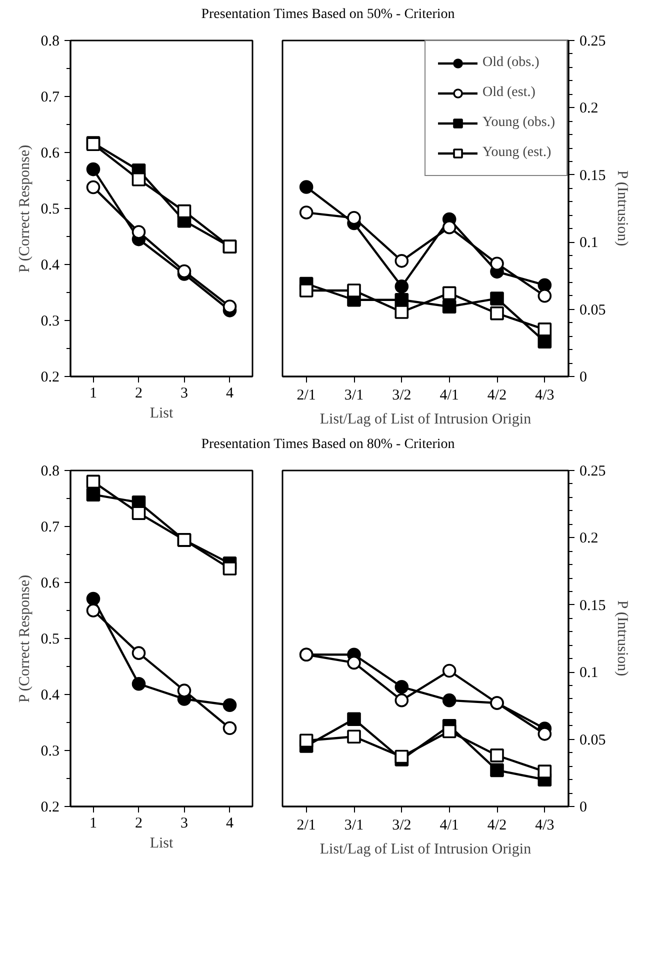 This screenshot has height=953, width=646. I want to click on legend-label: Young (est.), so click(517, 153).